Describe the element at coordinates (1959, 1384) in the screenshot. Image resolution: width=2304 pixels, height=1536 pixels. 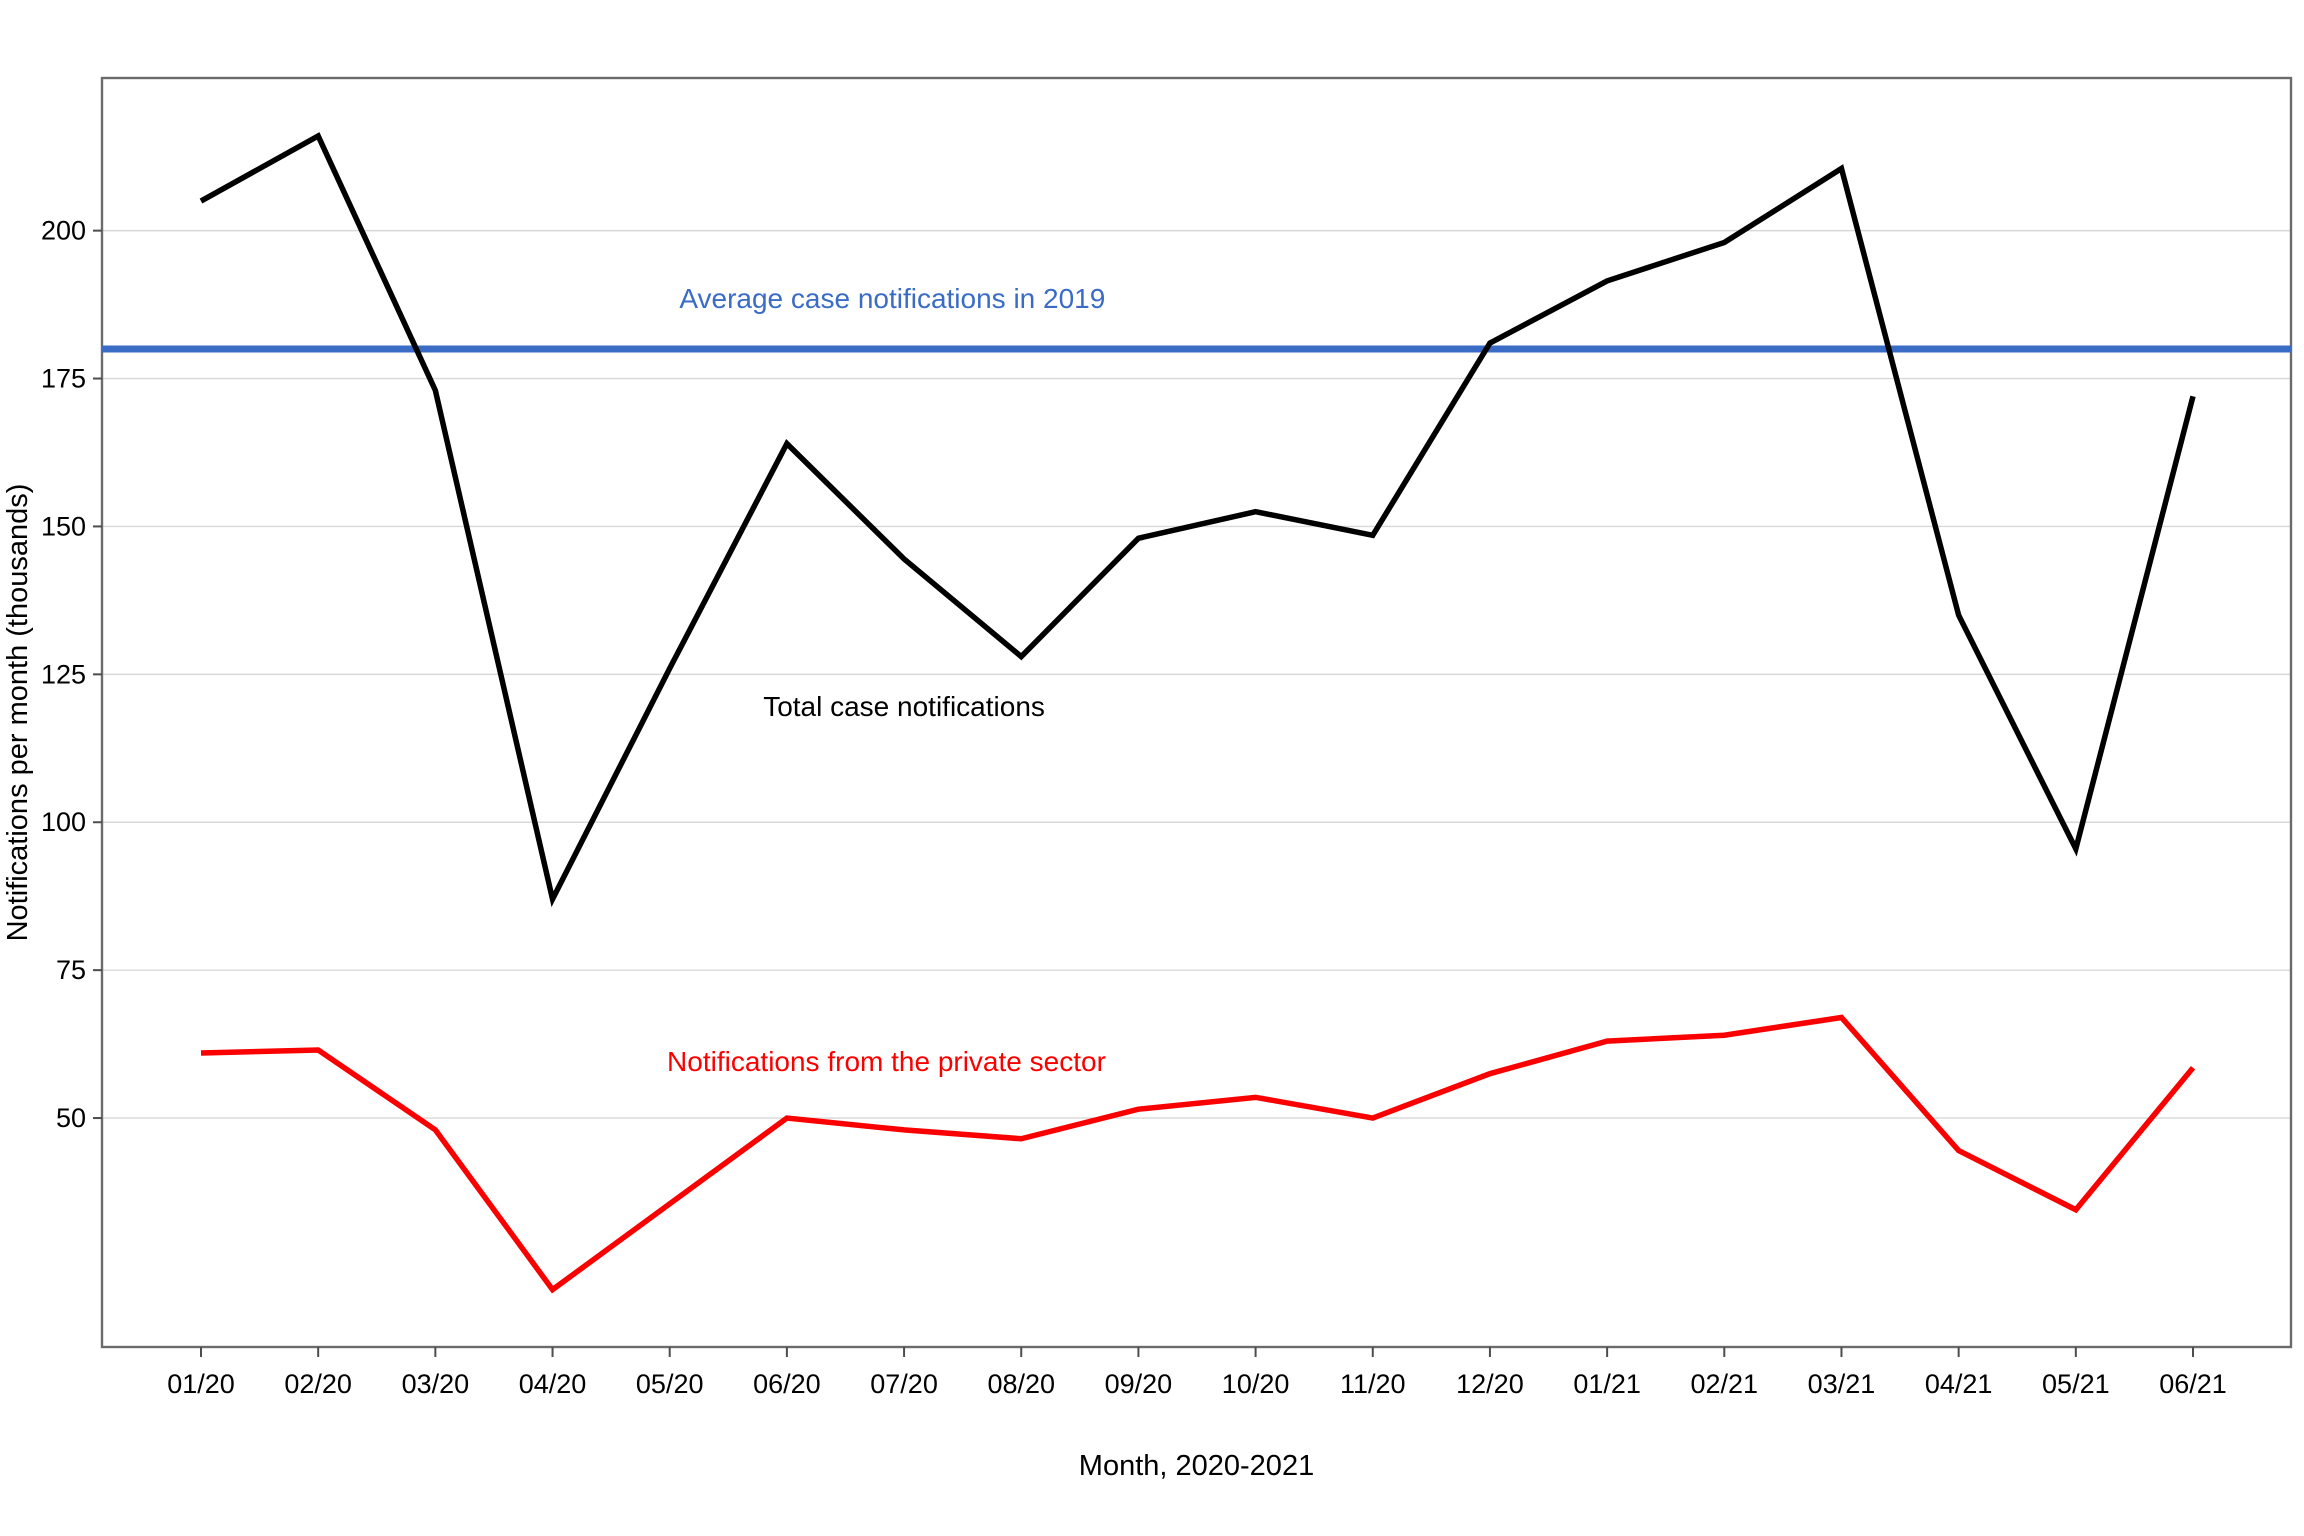
I see `x-tick-label: 04/21` at that location.